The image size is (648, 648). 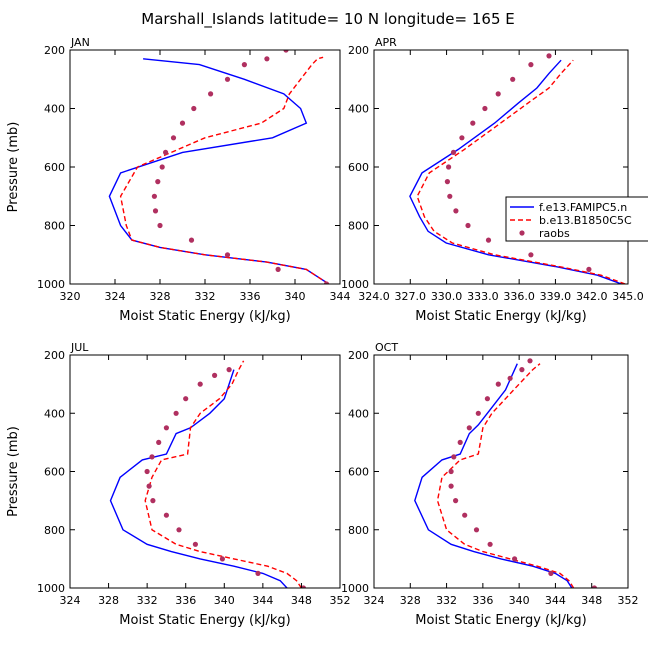 What do you see at coordinates (522, 233) in the screenshot?
I see `legend-marker-raobs` at bounding box center [522, 233].